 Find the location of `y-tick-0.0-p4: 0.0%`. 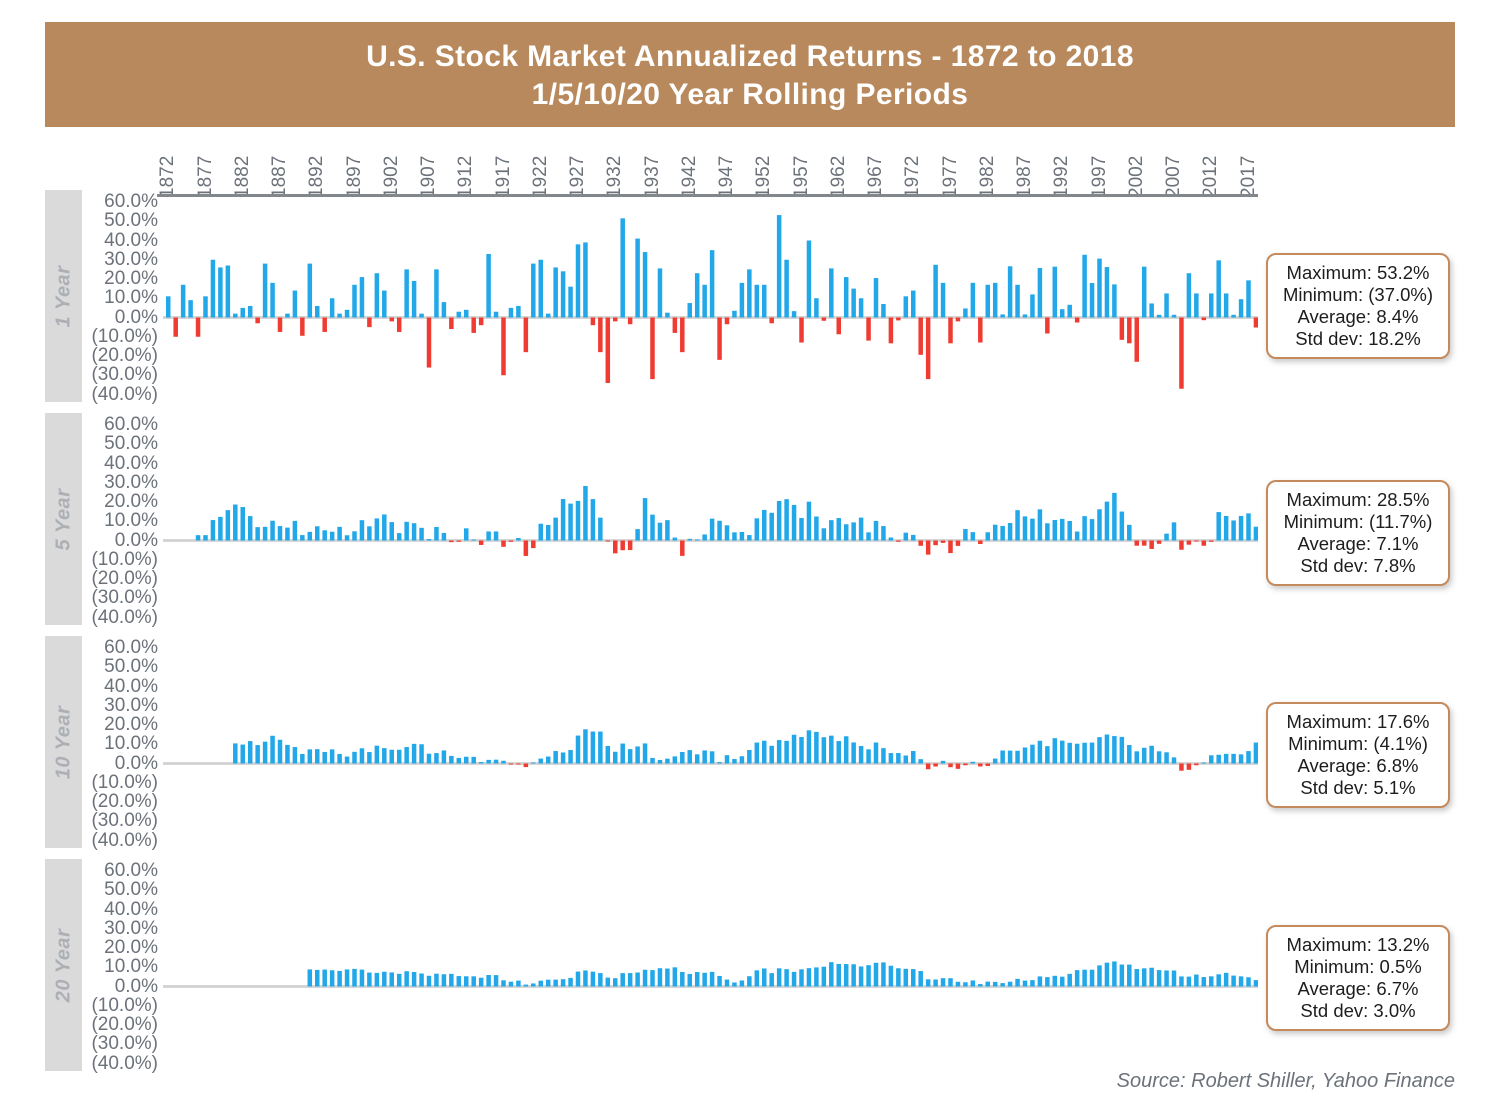

y-tick-0.0-p4: 0.0% is located at coordinates (136, 986).